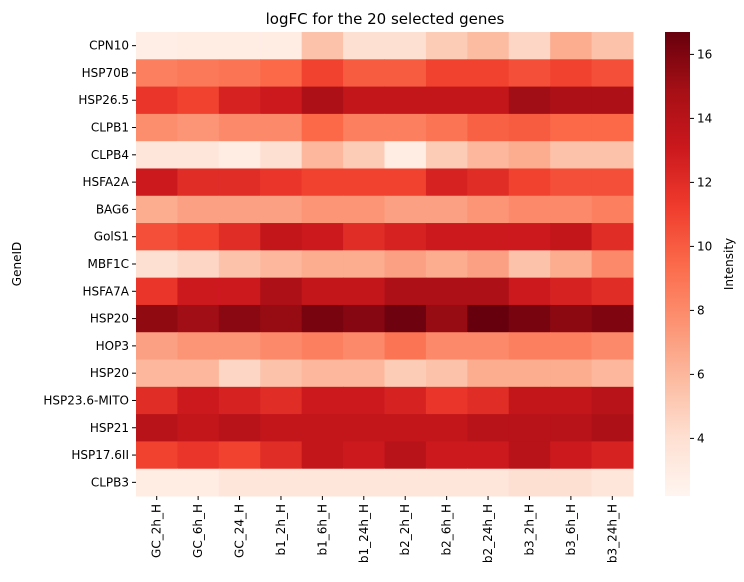 This screenshot has width=744, height=582. I want to click on row-label: HOP3, so click(112, 346).